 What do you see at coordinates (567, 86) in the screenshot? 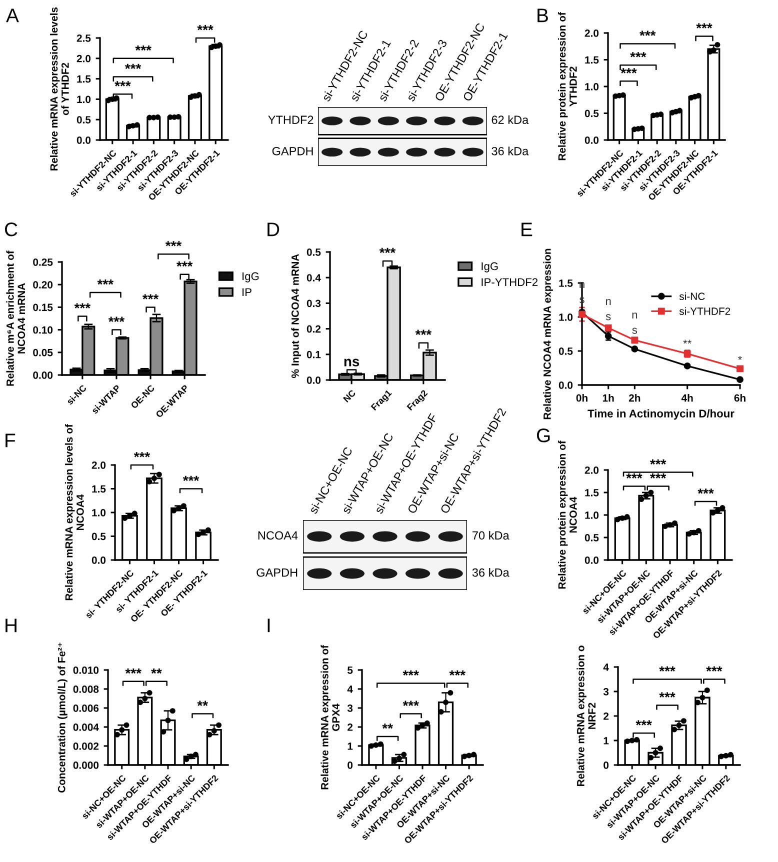
I see `y-axis-title: Relative protein expression of YTHDF2` at bounding box center [567, 86].